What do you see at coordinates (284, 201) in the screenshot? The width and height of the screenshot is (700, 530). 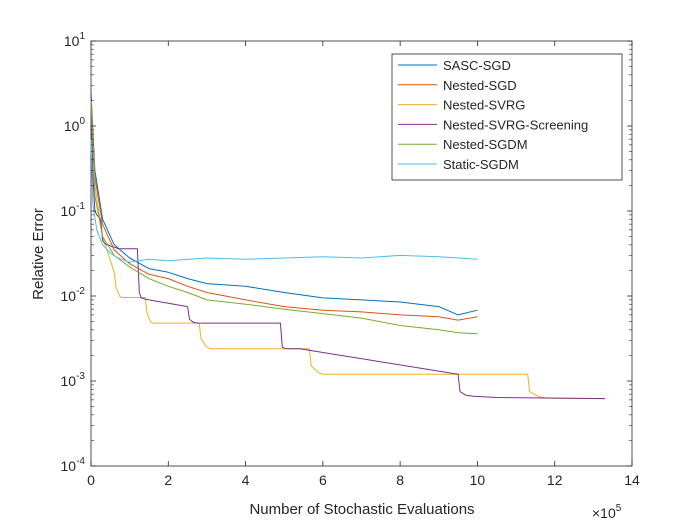 I see `series-line-static-sgdm` at bounding box center [284, 201].